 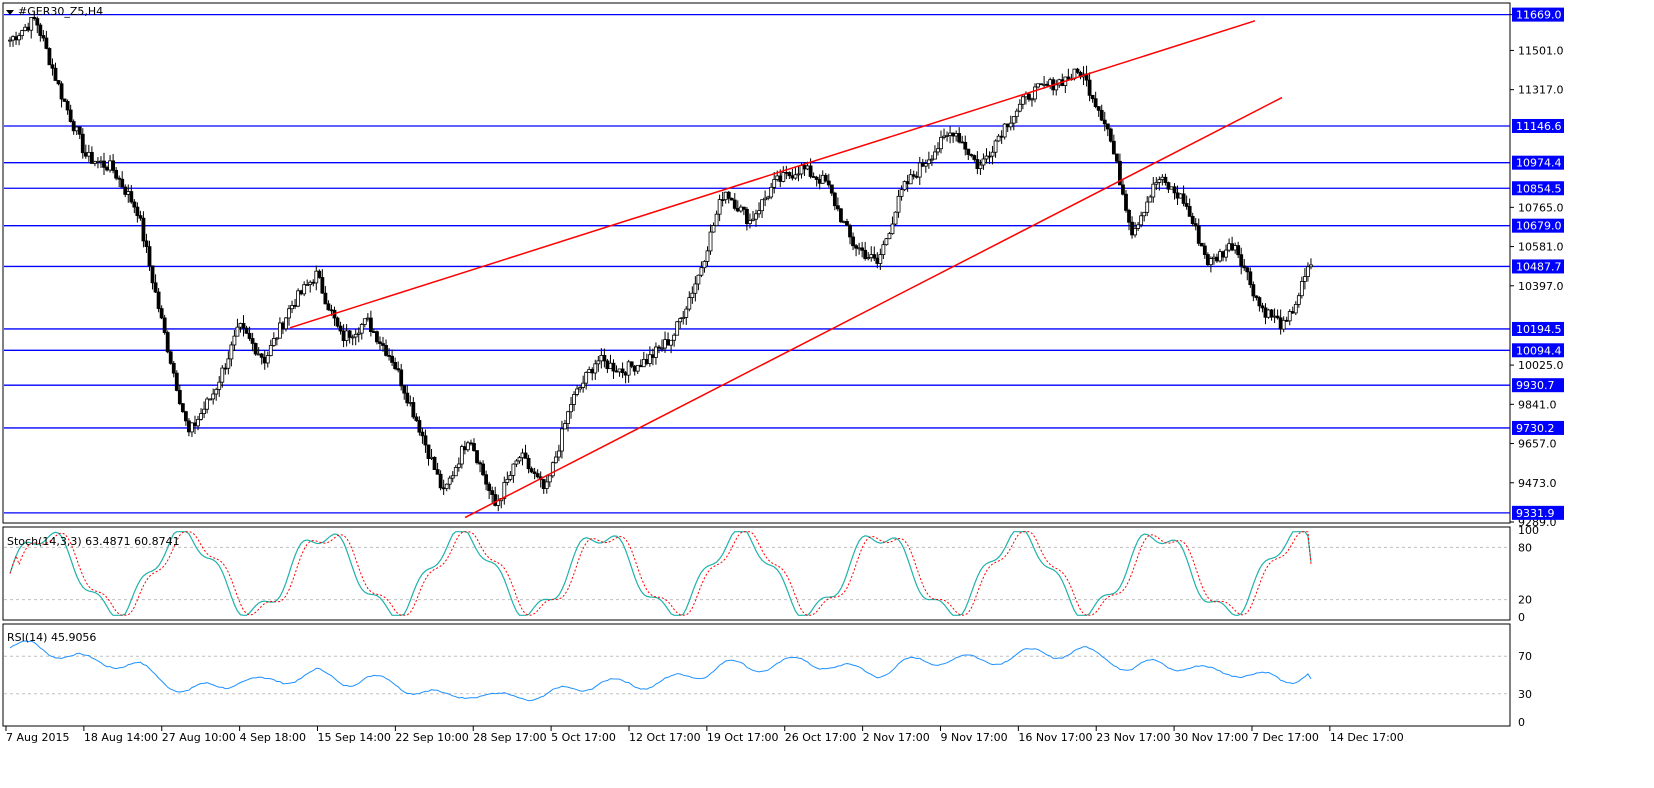 I want to click on stoch-panel-frame, so click(x=756, y=573).